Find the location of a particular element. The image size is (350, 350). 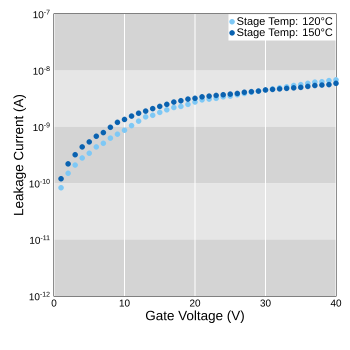

x-tick-label: 20 is located at coordinates (195, 303).